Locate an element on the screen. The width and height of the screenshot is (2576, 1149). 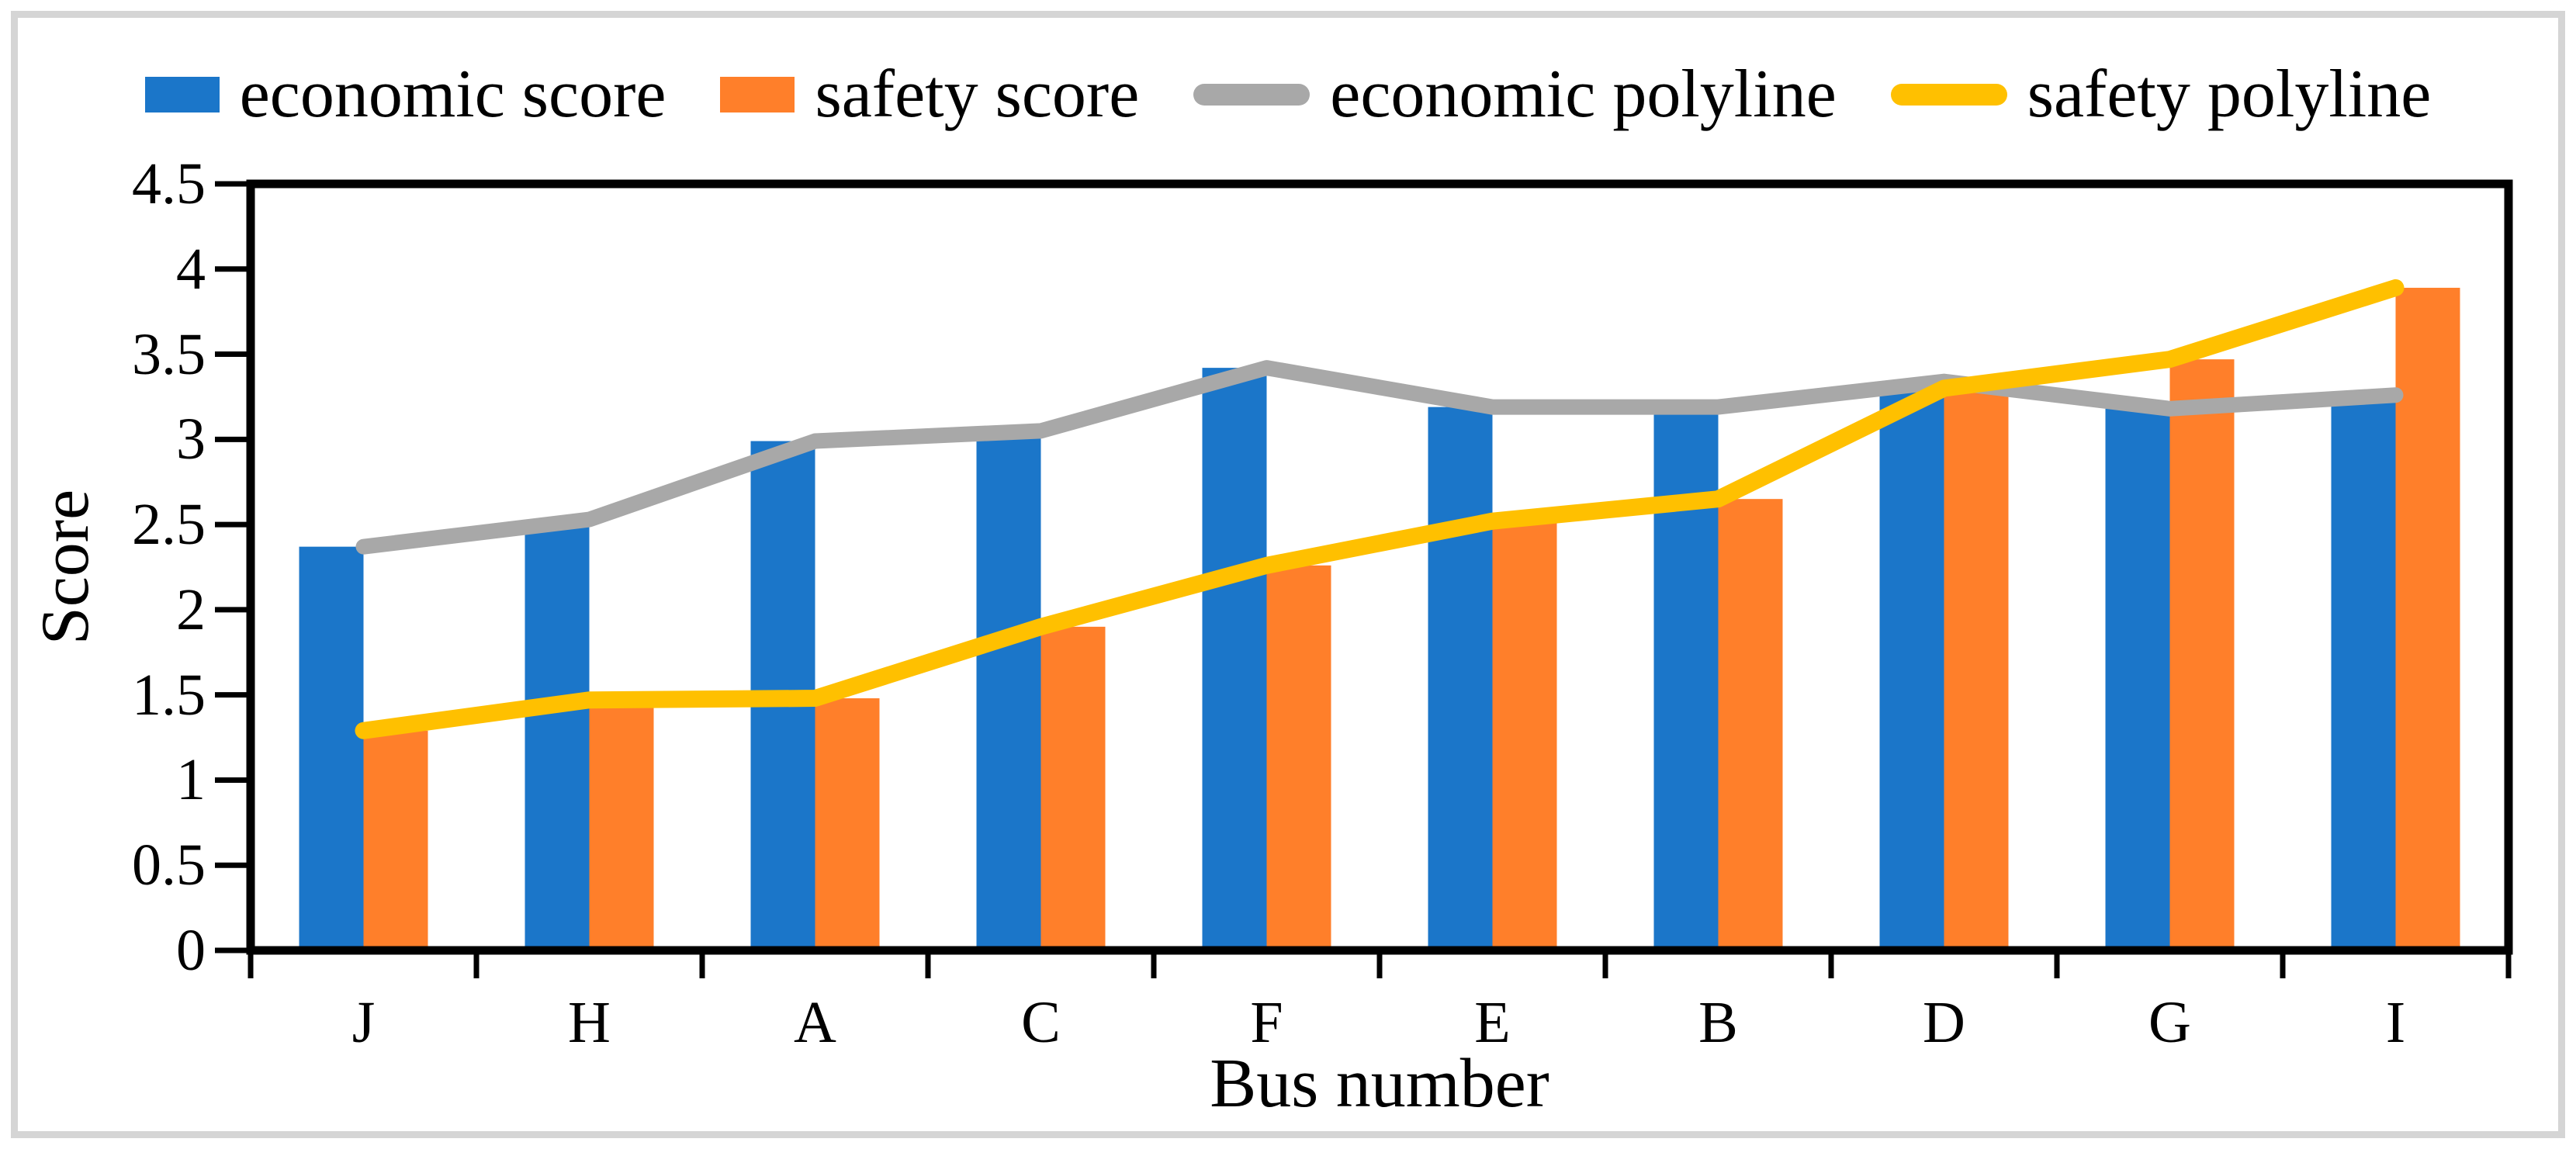
legend-swatch-economic-score is located at coordinates (182, 95).